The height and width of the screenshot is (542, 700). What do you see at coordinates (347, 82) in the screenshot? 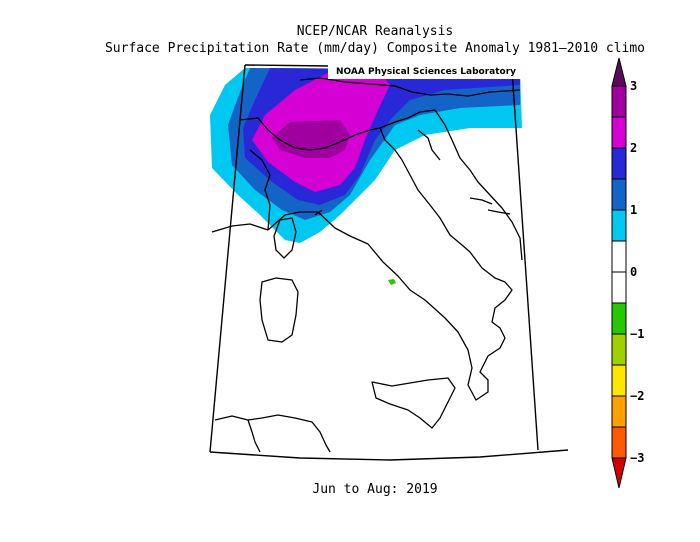
I see `german-border` at bounding box center [347, 82].